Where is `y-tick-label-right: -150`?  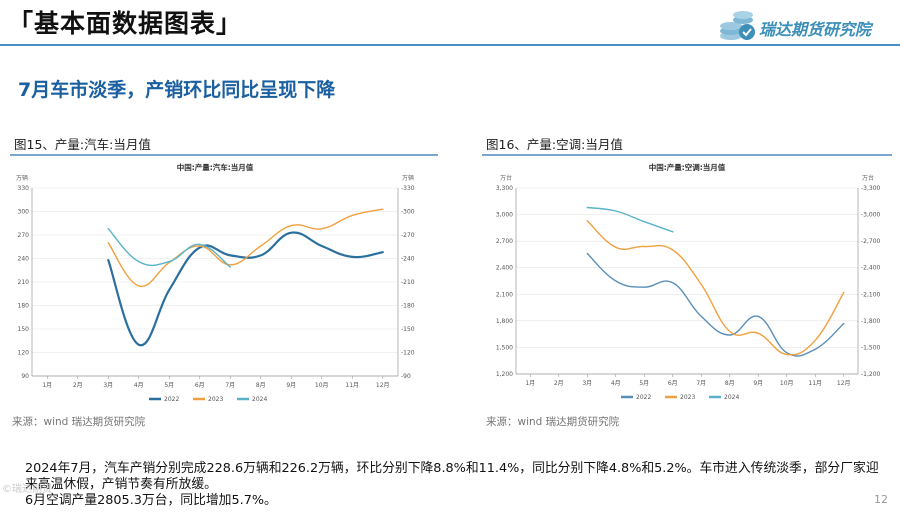
y-tick-label-right: -150 is located at coordinates (408, 329).